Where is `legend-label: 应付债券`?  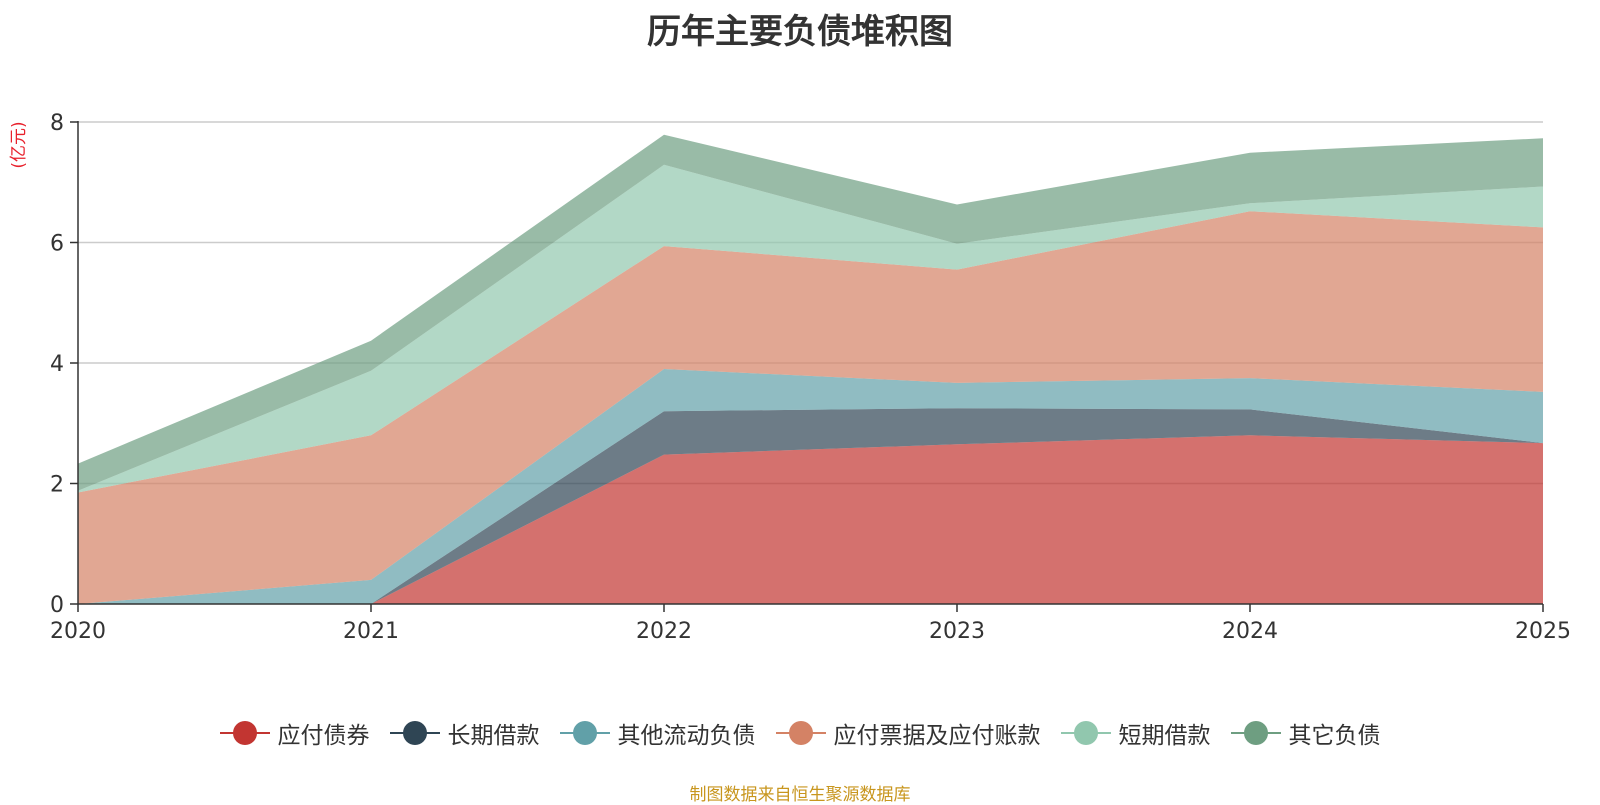
legend-label: 应付债券 is located at coordinates (323, 736).